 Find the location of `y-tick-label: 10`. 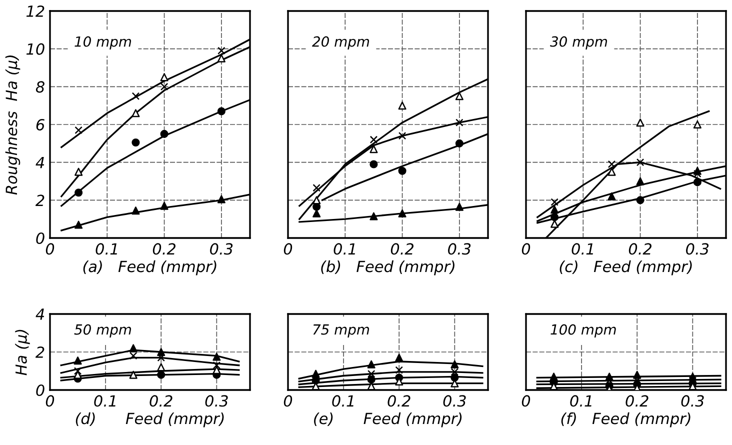

y-tick-label: 10 is located at coordinates (35, 49).